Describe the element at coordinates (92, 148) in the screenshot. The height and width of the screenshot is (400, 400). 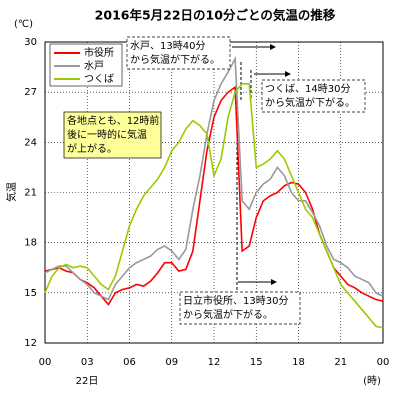
I see `annotation-text: が上がる。` at that location.